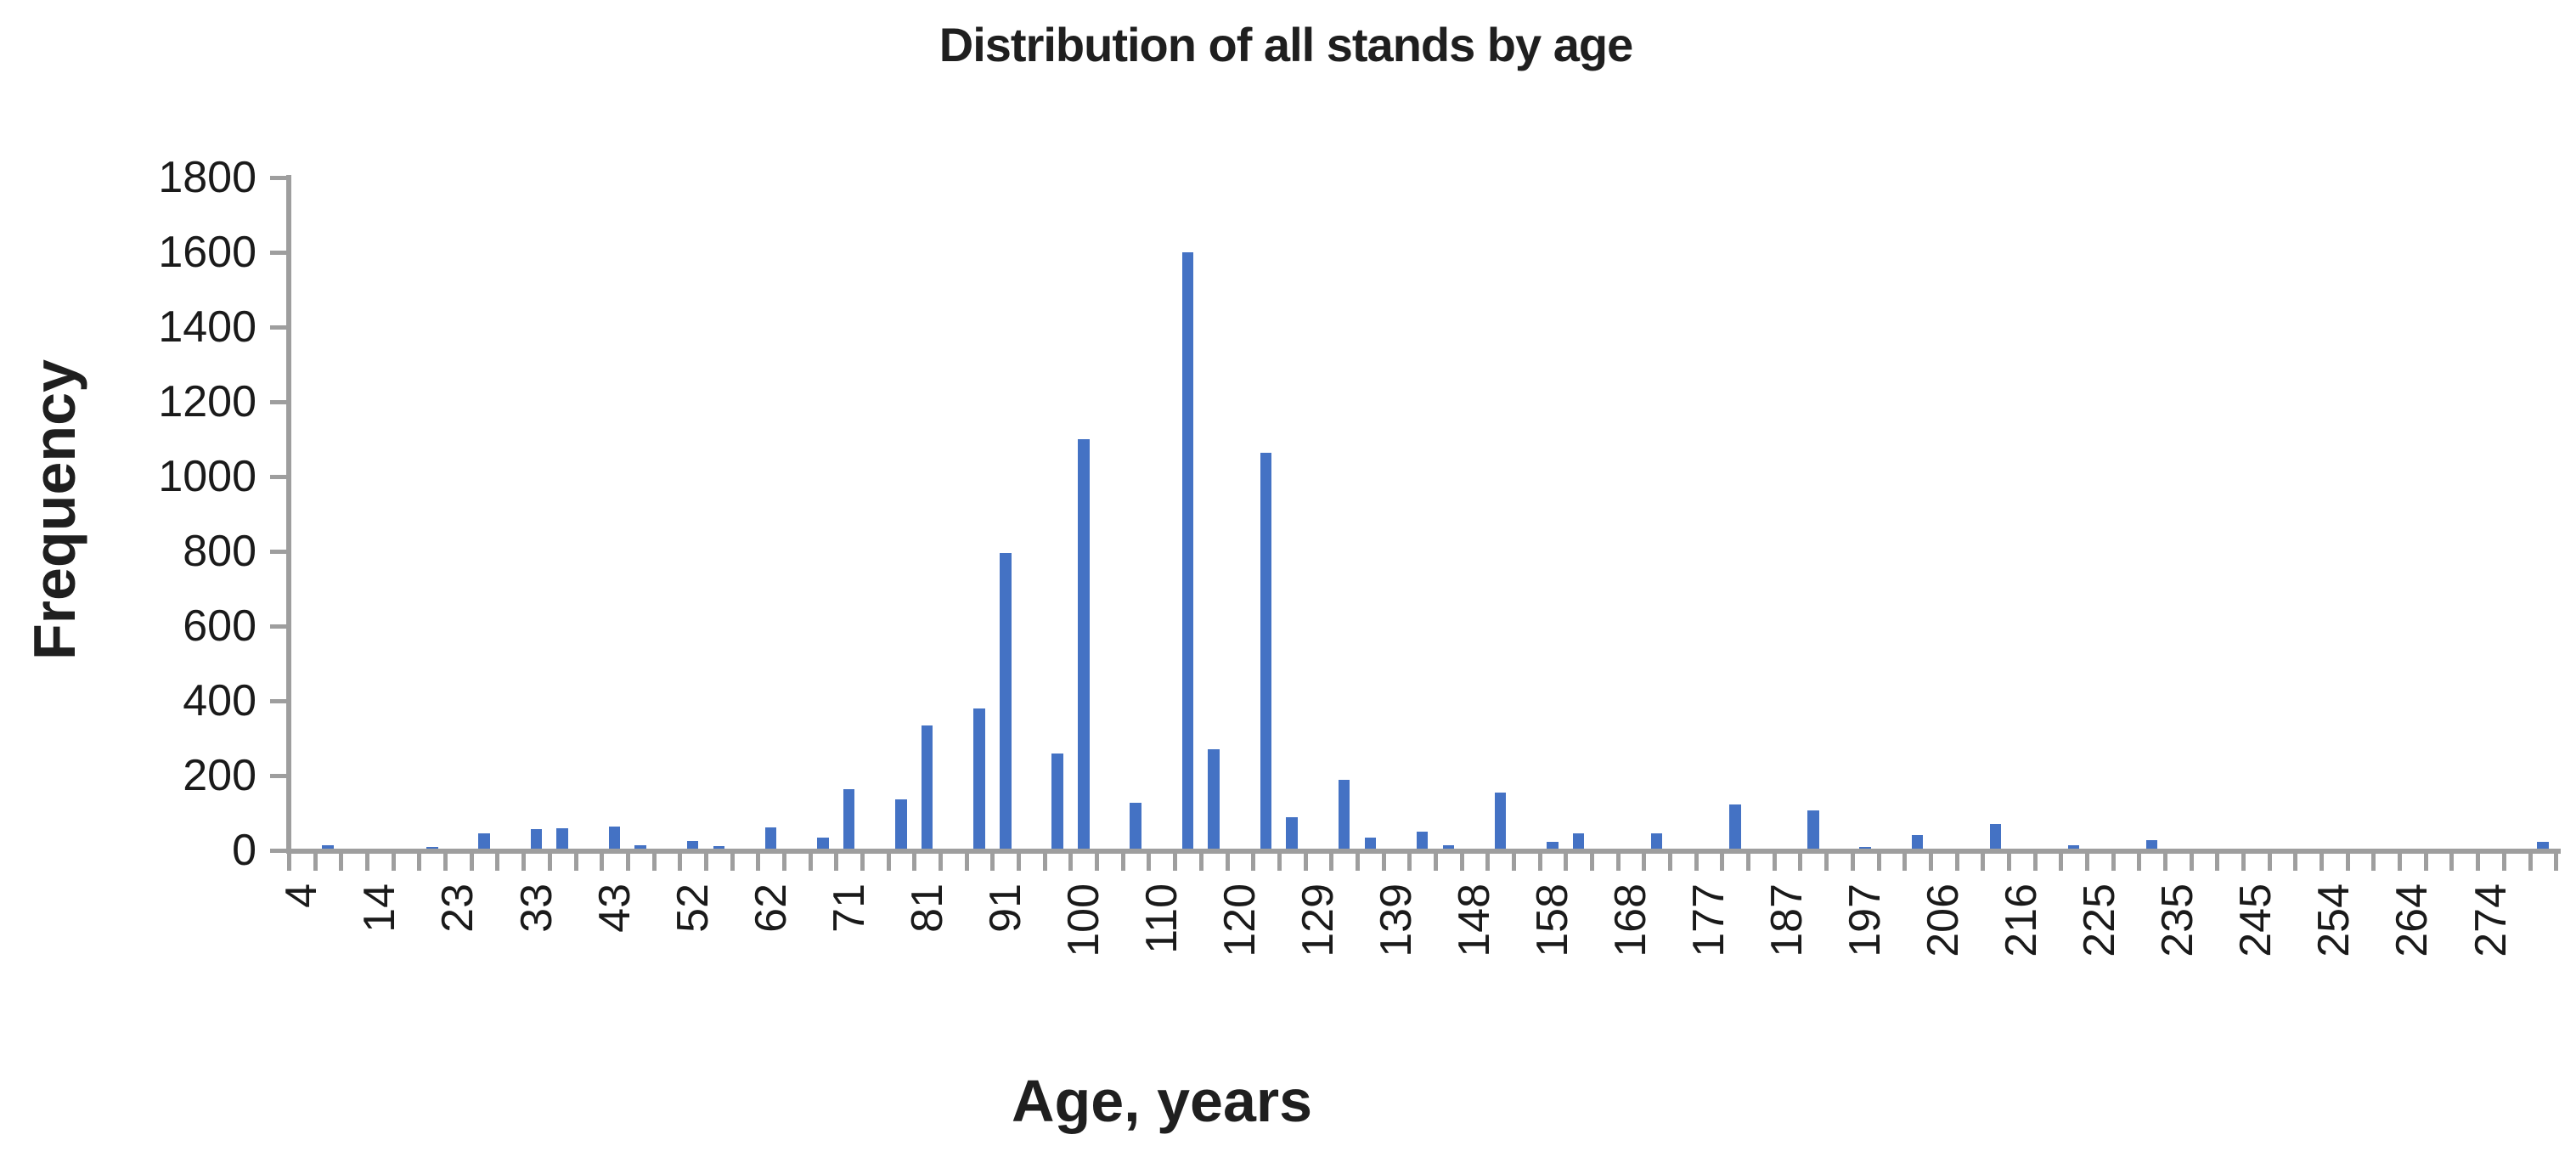 The image size is (2576, 1174). What do you see at coordinates (536, 908) in the screenshot?
I see `x-axis-tick-label: 33` at bounding box center [536, 908].